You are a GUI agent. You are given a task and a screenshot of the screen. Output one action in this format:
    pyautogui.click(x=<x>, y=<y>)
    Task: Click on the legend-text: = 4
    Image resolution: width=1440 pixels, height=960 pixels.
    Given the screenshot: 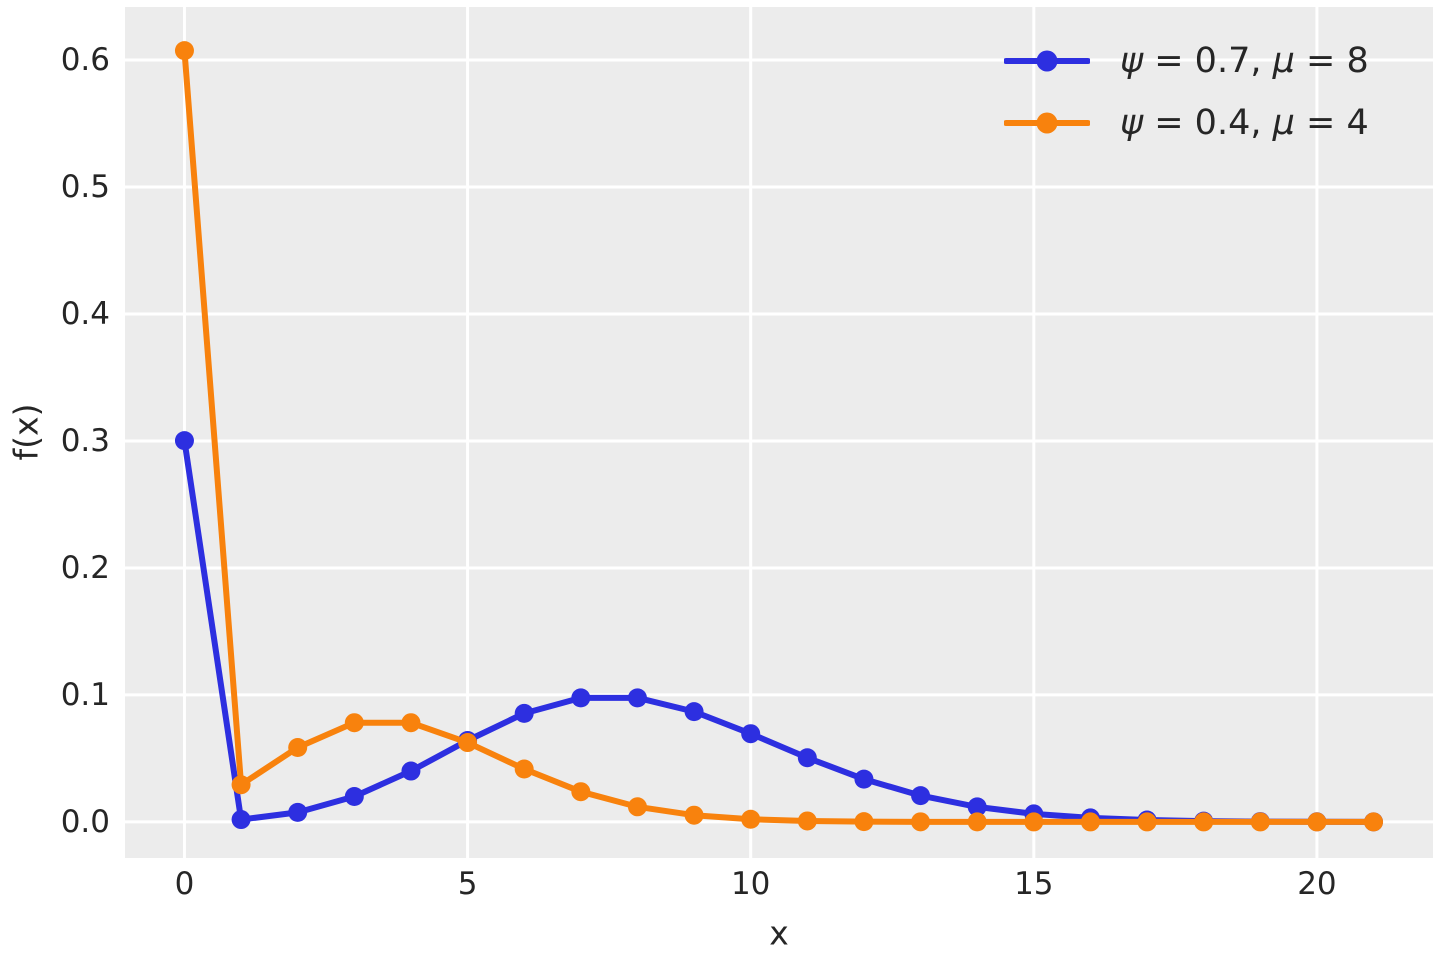 What is the action you would take?
    pyautogui.click(x=1331, y=123)
    